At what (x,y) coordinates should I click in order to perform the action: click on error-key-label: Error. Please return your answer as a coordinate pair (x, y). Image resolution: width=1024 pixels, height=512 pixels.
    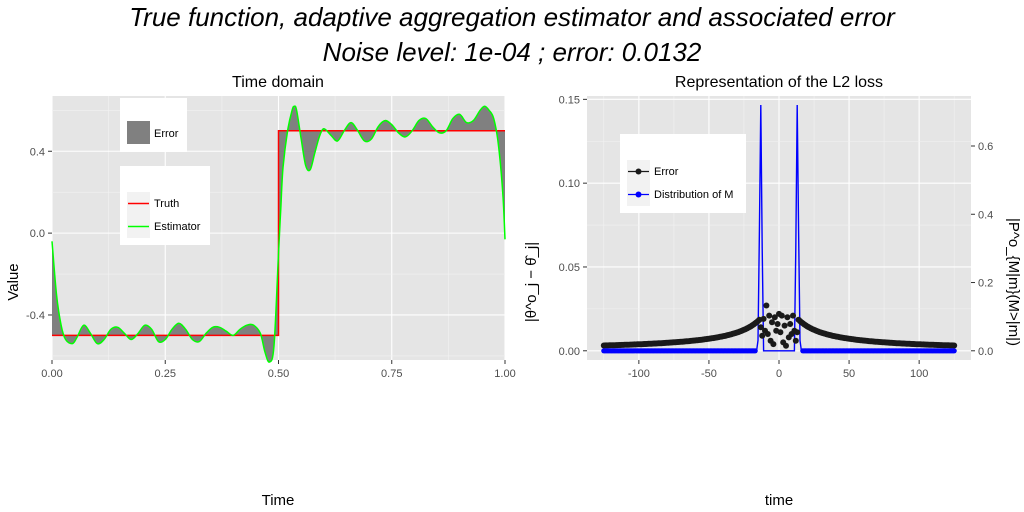
    Looking at the image, I should click on (666, 172).